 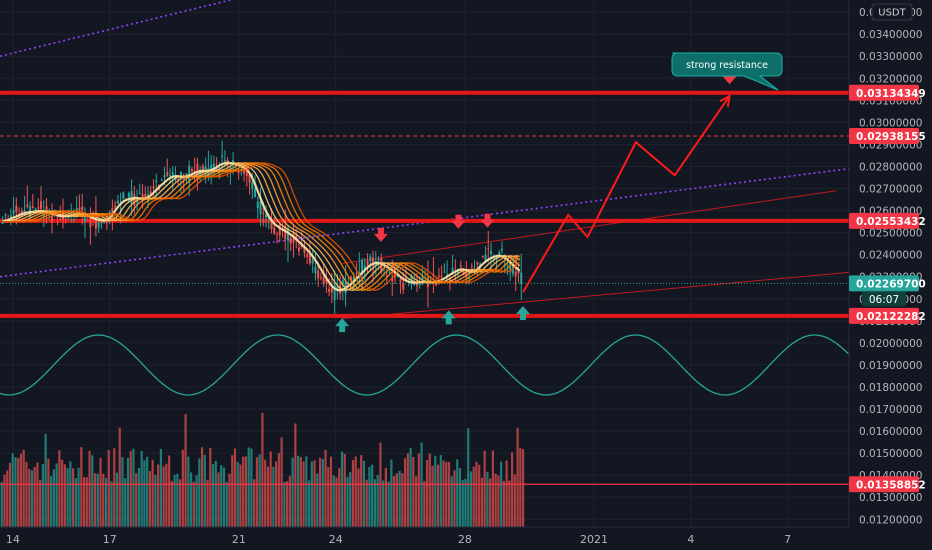 What do you see at coordinates (890, 410) in the screenshot?
I see `price-tick-label: 0.01700000` at bounding box center [890, 410].